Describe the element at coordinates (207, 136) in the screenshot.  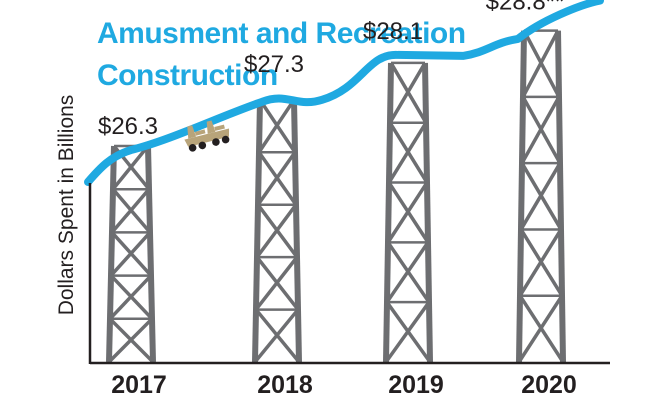
I see `roller-coaster-cart-icon` at that location.